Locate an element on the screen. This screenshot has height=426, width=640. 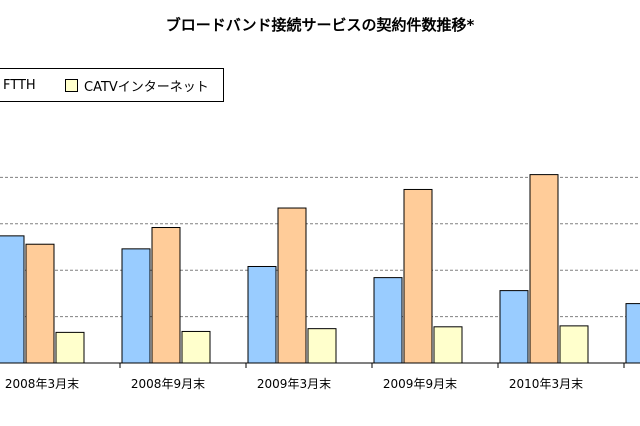
legend-swatch-catv is located at coordinates (71, 85).